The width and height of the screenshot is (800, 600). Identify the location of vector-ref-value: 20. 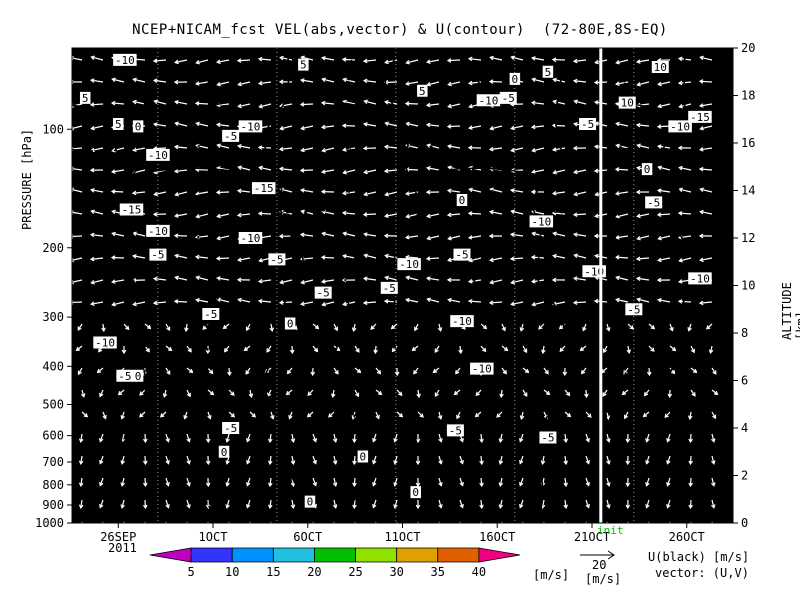
(599, 565).